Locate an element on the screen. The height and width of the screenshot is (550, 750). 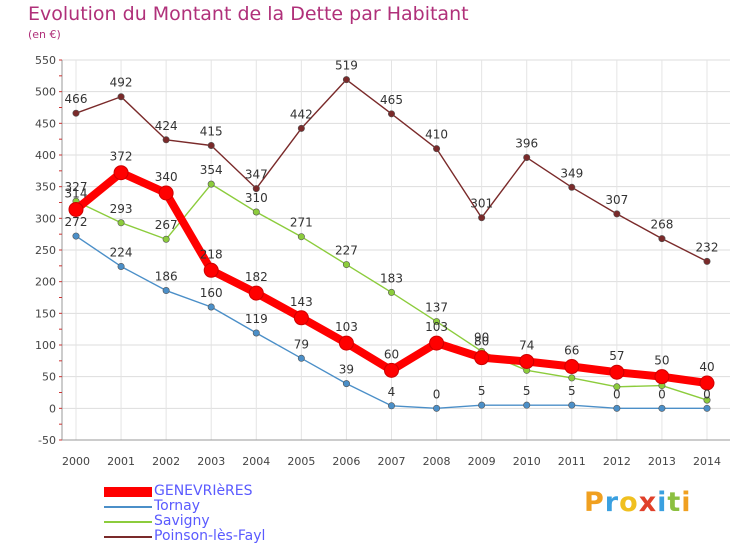
data-label: 224 is located at coordinates (121, 252).